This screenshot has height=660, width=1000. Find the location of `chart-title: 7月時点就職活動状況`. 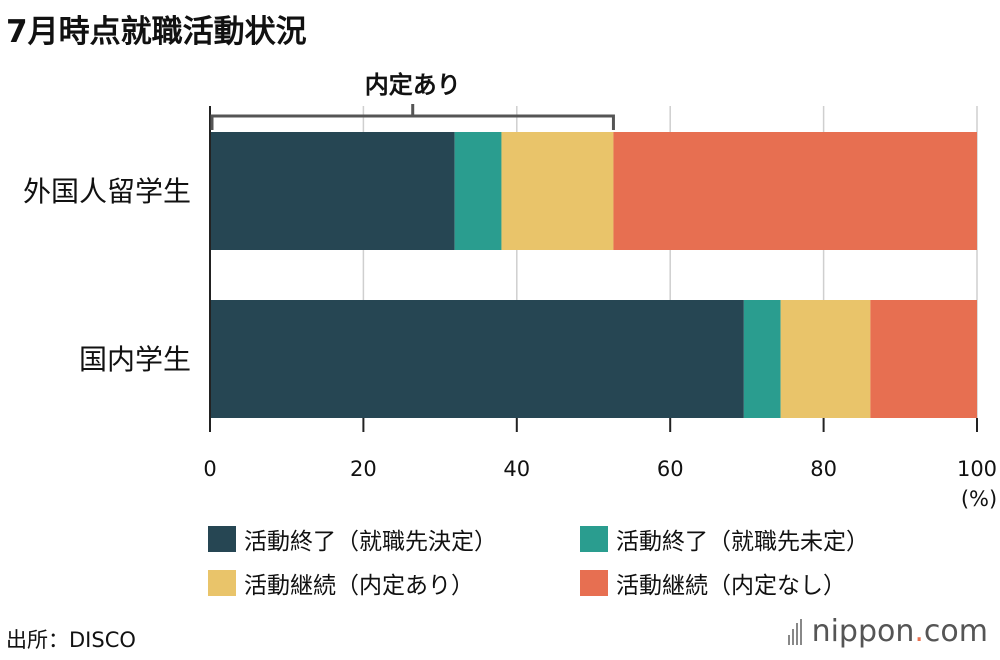

chart-title: 7月時点就職活動状況 is located at coordinates (156, 32).